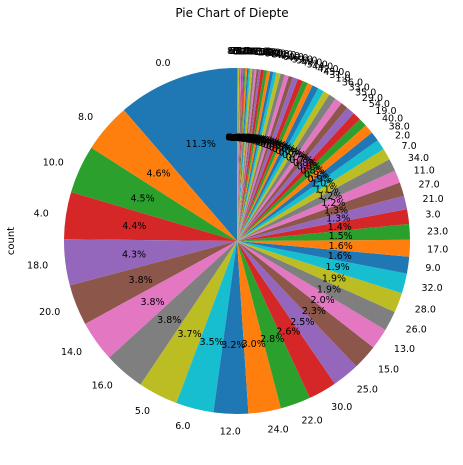 The width and height of the screenshot is (463, 465). I want to click on pie-category-label: 70.0, so click(259, 52).